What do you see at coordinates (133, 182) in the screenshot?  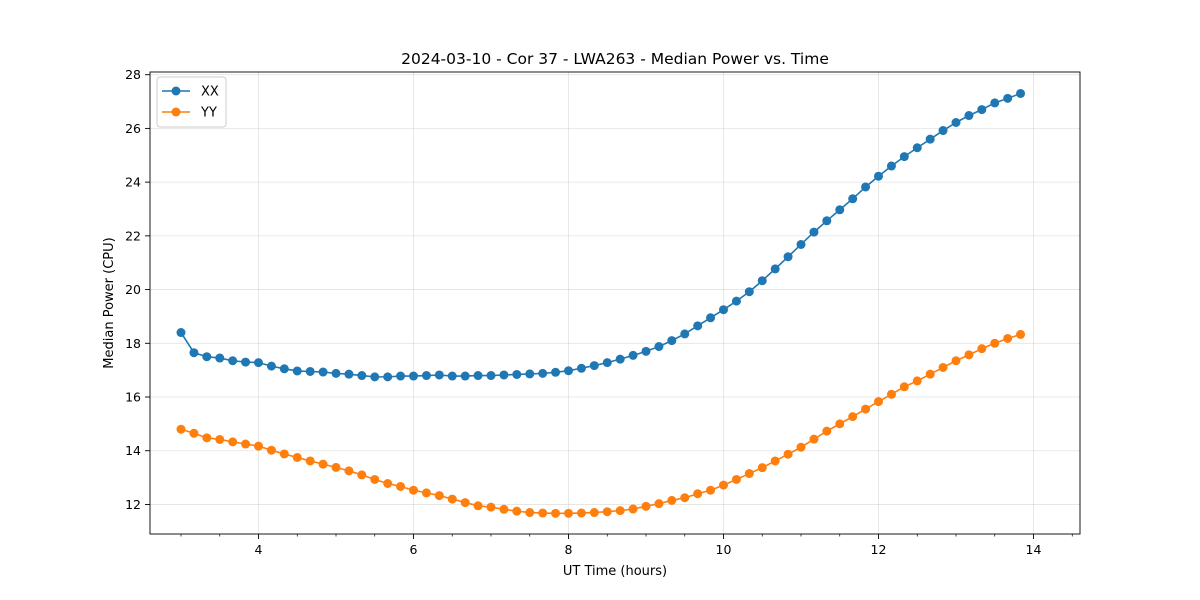 I see `y-tick-label: 24` at bounding box center [133, 182].